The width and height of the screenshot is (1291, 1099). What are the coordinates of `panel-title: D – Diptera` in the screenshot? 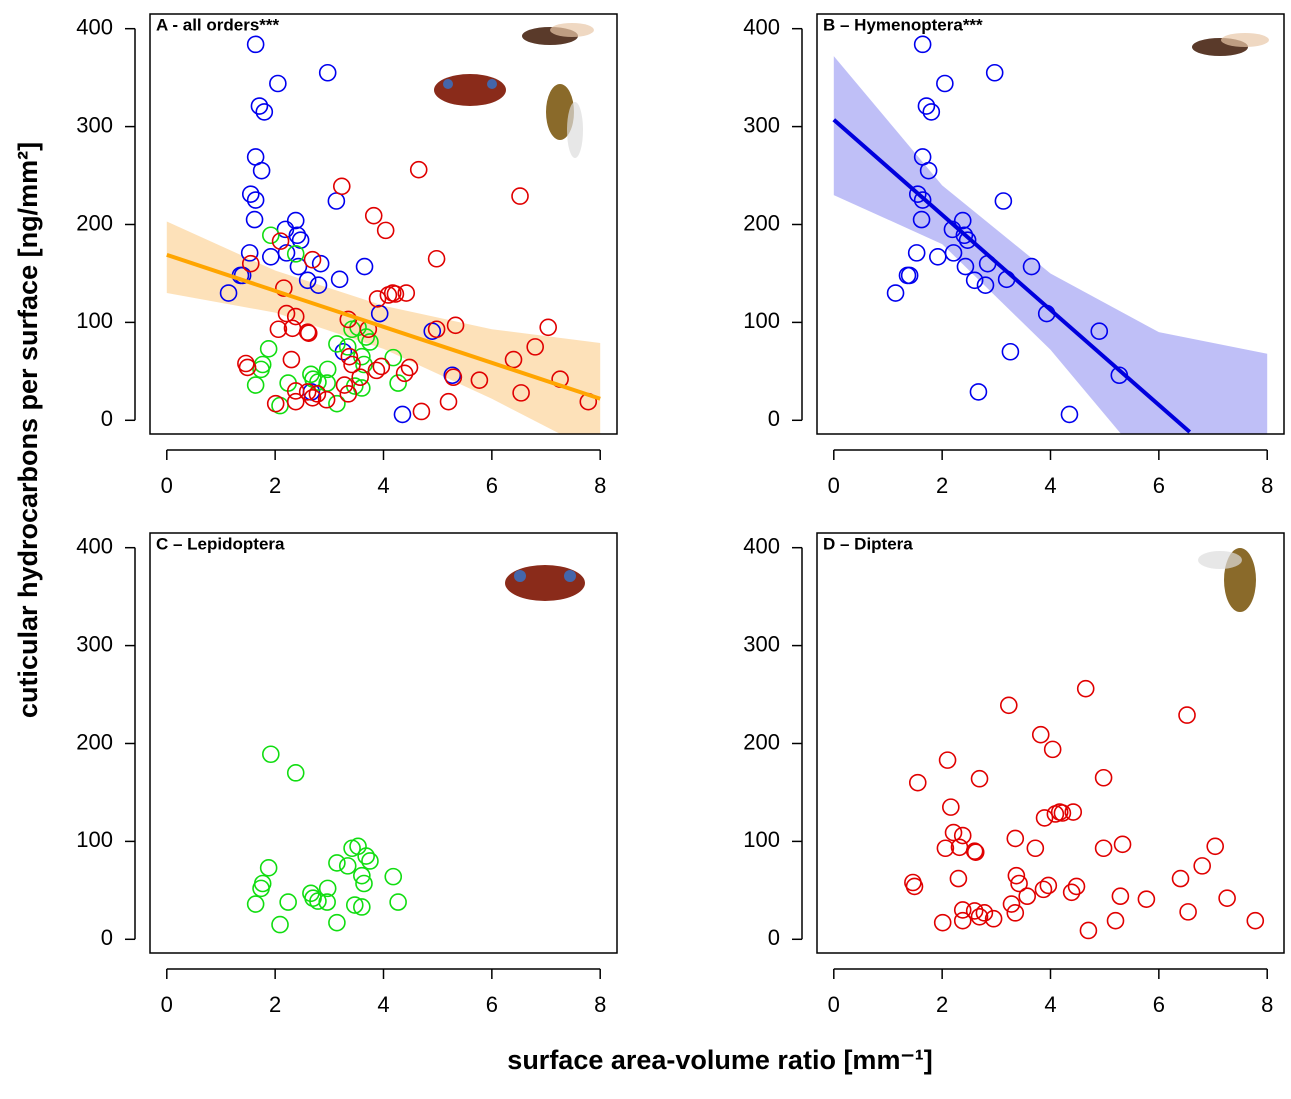 It's located at (868, 543).